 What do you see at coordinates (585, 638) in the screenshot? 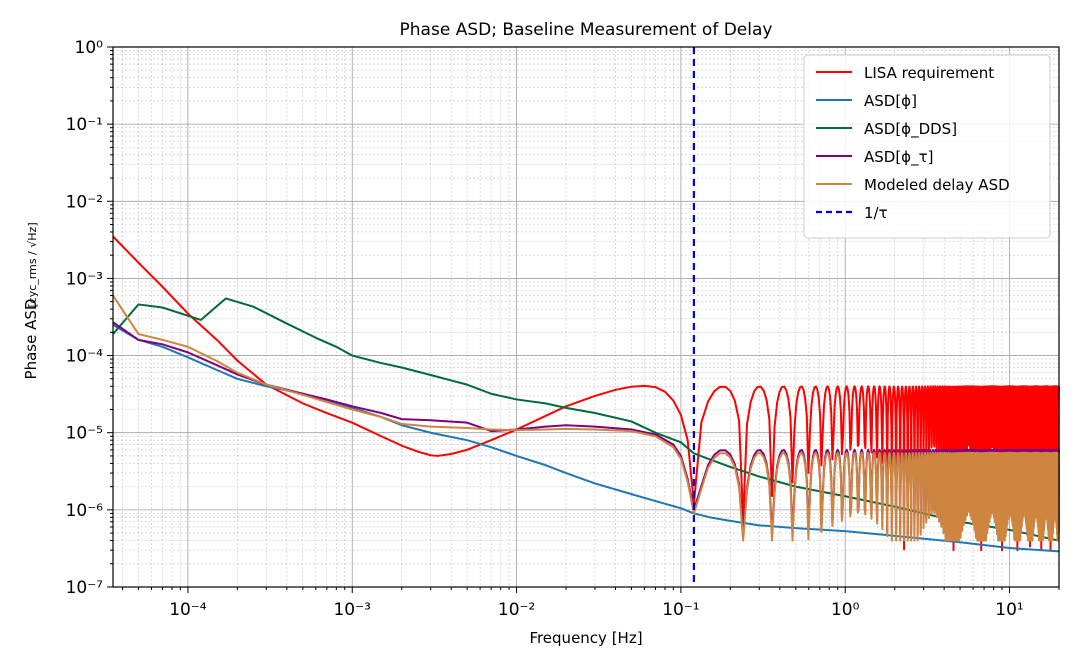
I see `x-axis-label: Frequency [Hz]` at bounding box center [585, 638].